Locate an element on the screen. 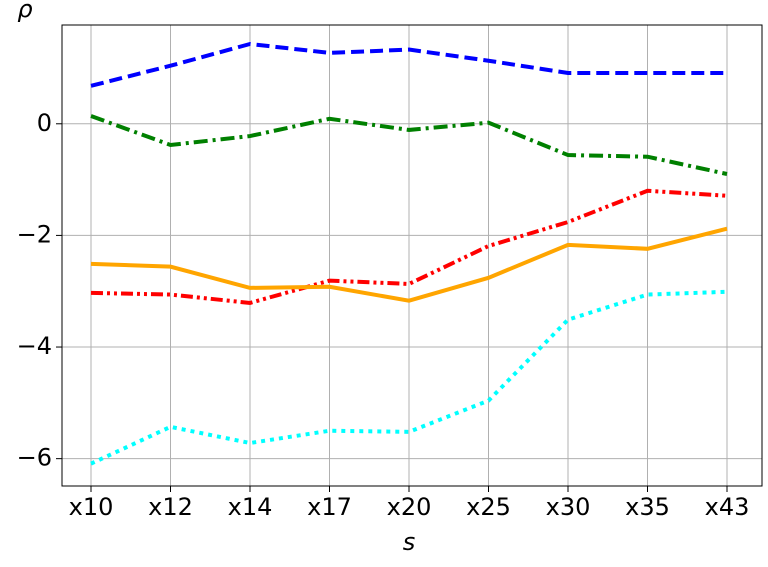 The width and height of the screenshot is (768, 567). x-tick-label: x25 is located at coordinates (488, 507).